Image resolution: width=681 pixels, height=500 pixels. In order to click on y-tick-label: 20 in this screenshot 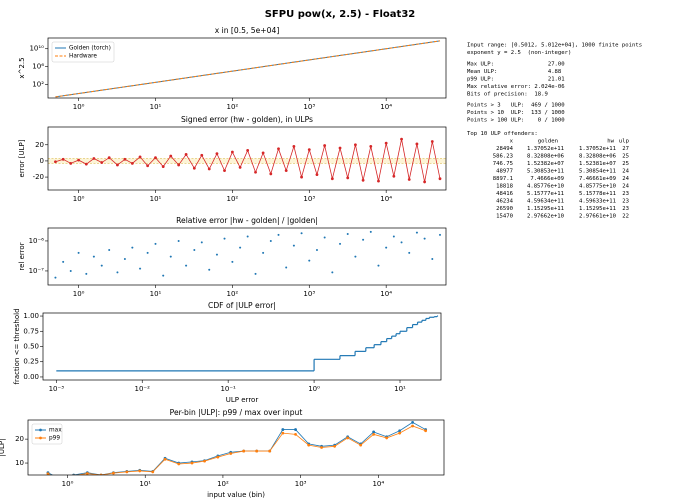, I will do `click(19, 439)`.